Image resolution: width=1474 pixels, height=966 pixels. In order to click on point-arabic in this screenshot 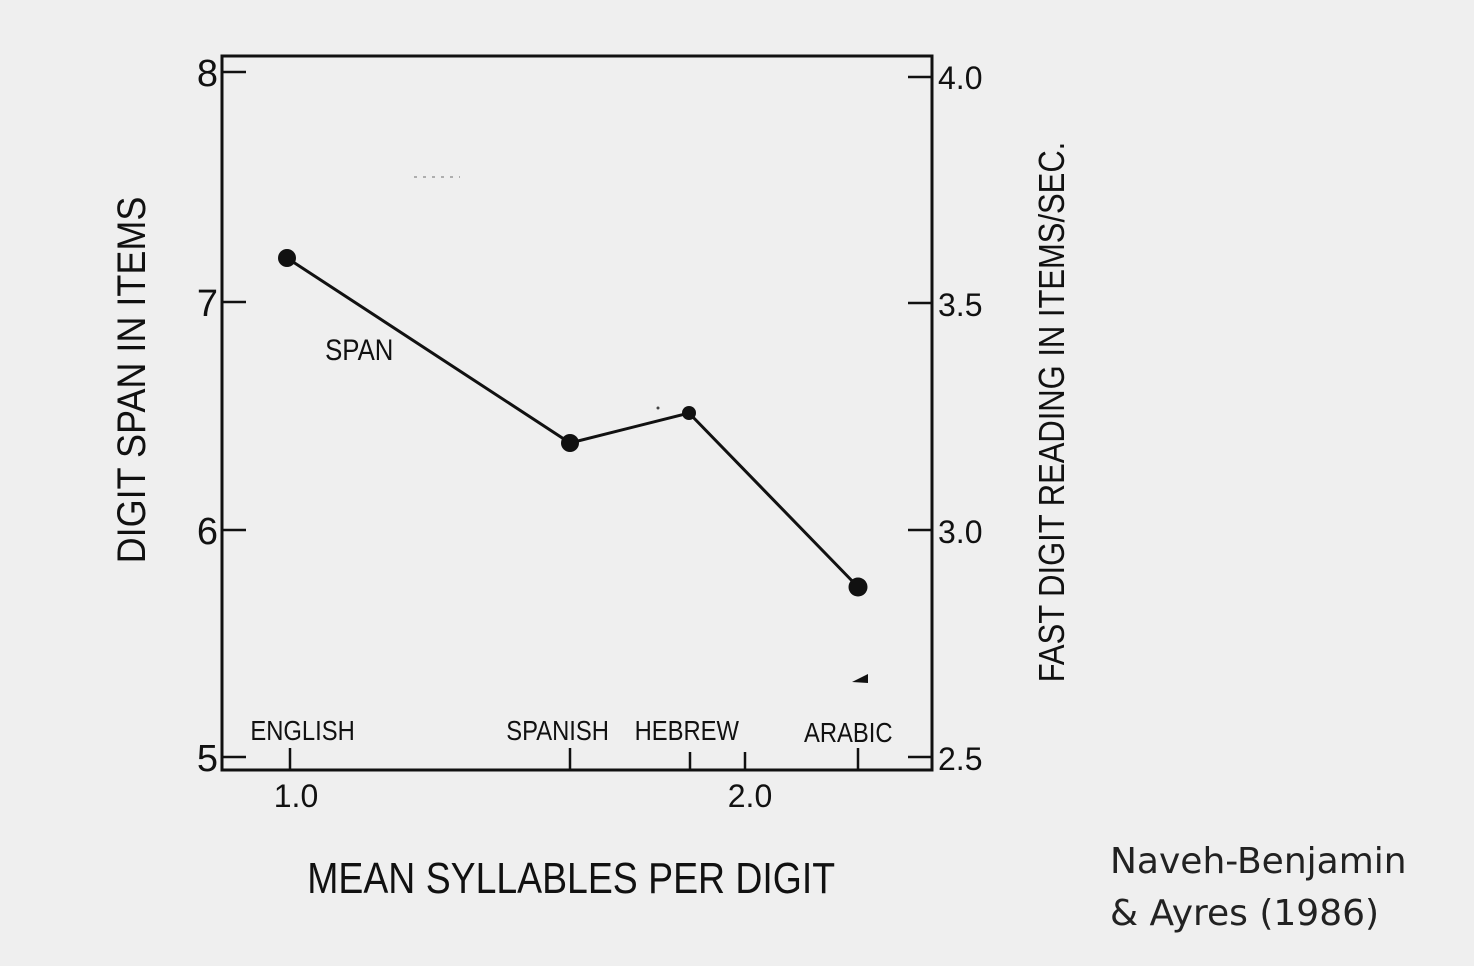, I will do `click(858, 587)`.